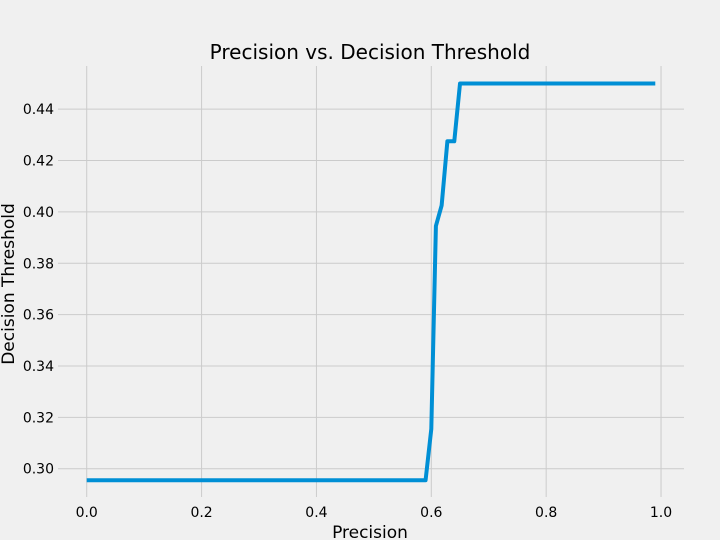  I want to click on y-tick-label: 0.40, so click(38, 213).